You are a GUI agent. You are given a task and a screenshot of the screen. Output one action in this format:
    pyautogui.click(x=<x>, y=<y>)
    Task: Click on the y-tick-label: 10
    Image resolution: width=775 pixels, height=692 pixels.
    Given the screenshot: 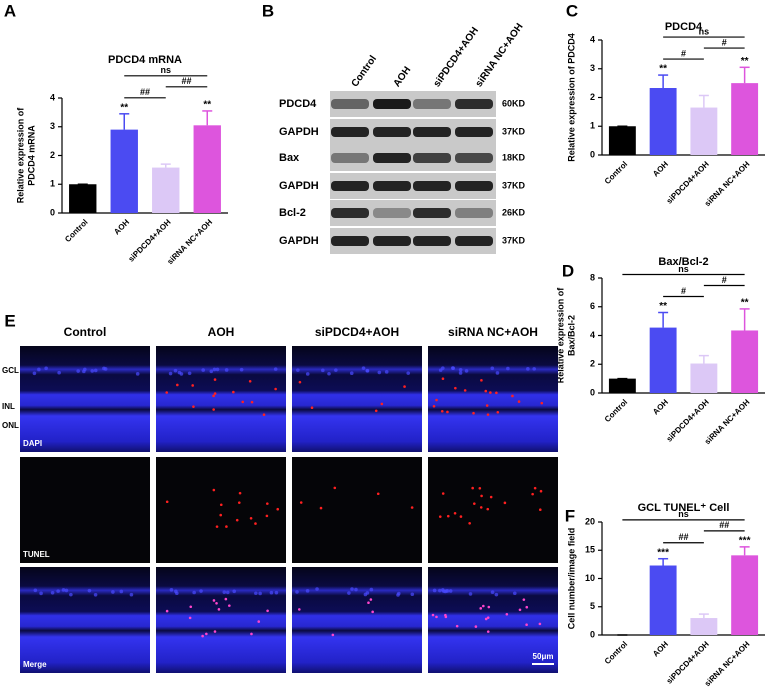 What is the action you would take?
    pyautogui.click(x=590, y=578)
    